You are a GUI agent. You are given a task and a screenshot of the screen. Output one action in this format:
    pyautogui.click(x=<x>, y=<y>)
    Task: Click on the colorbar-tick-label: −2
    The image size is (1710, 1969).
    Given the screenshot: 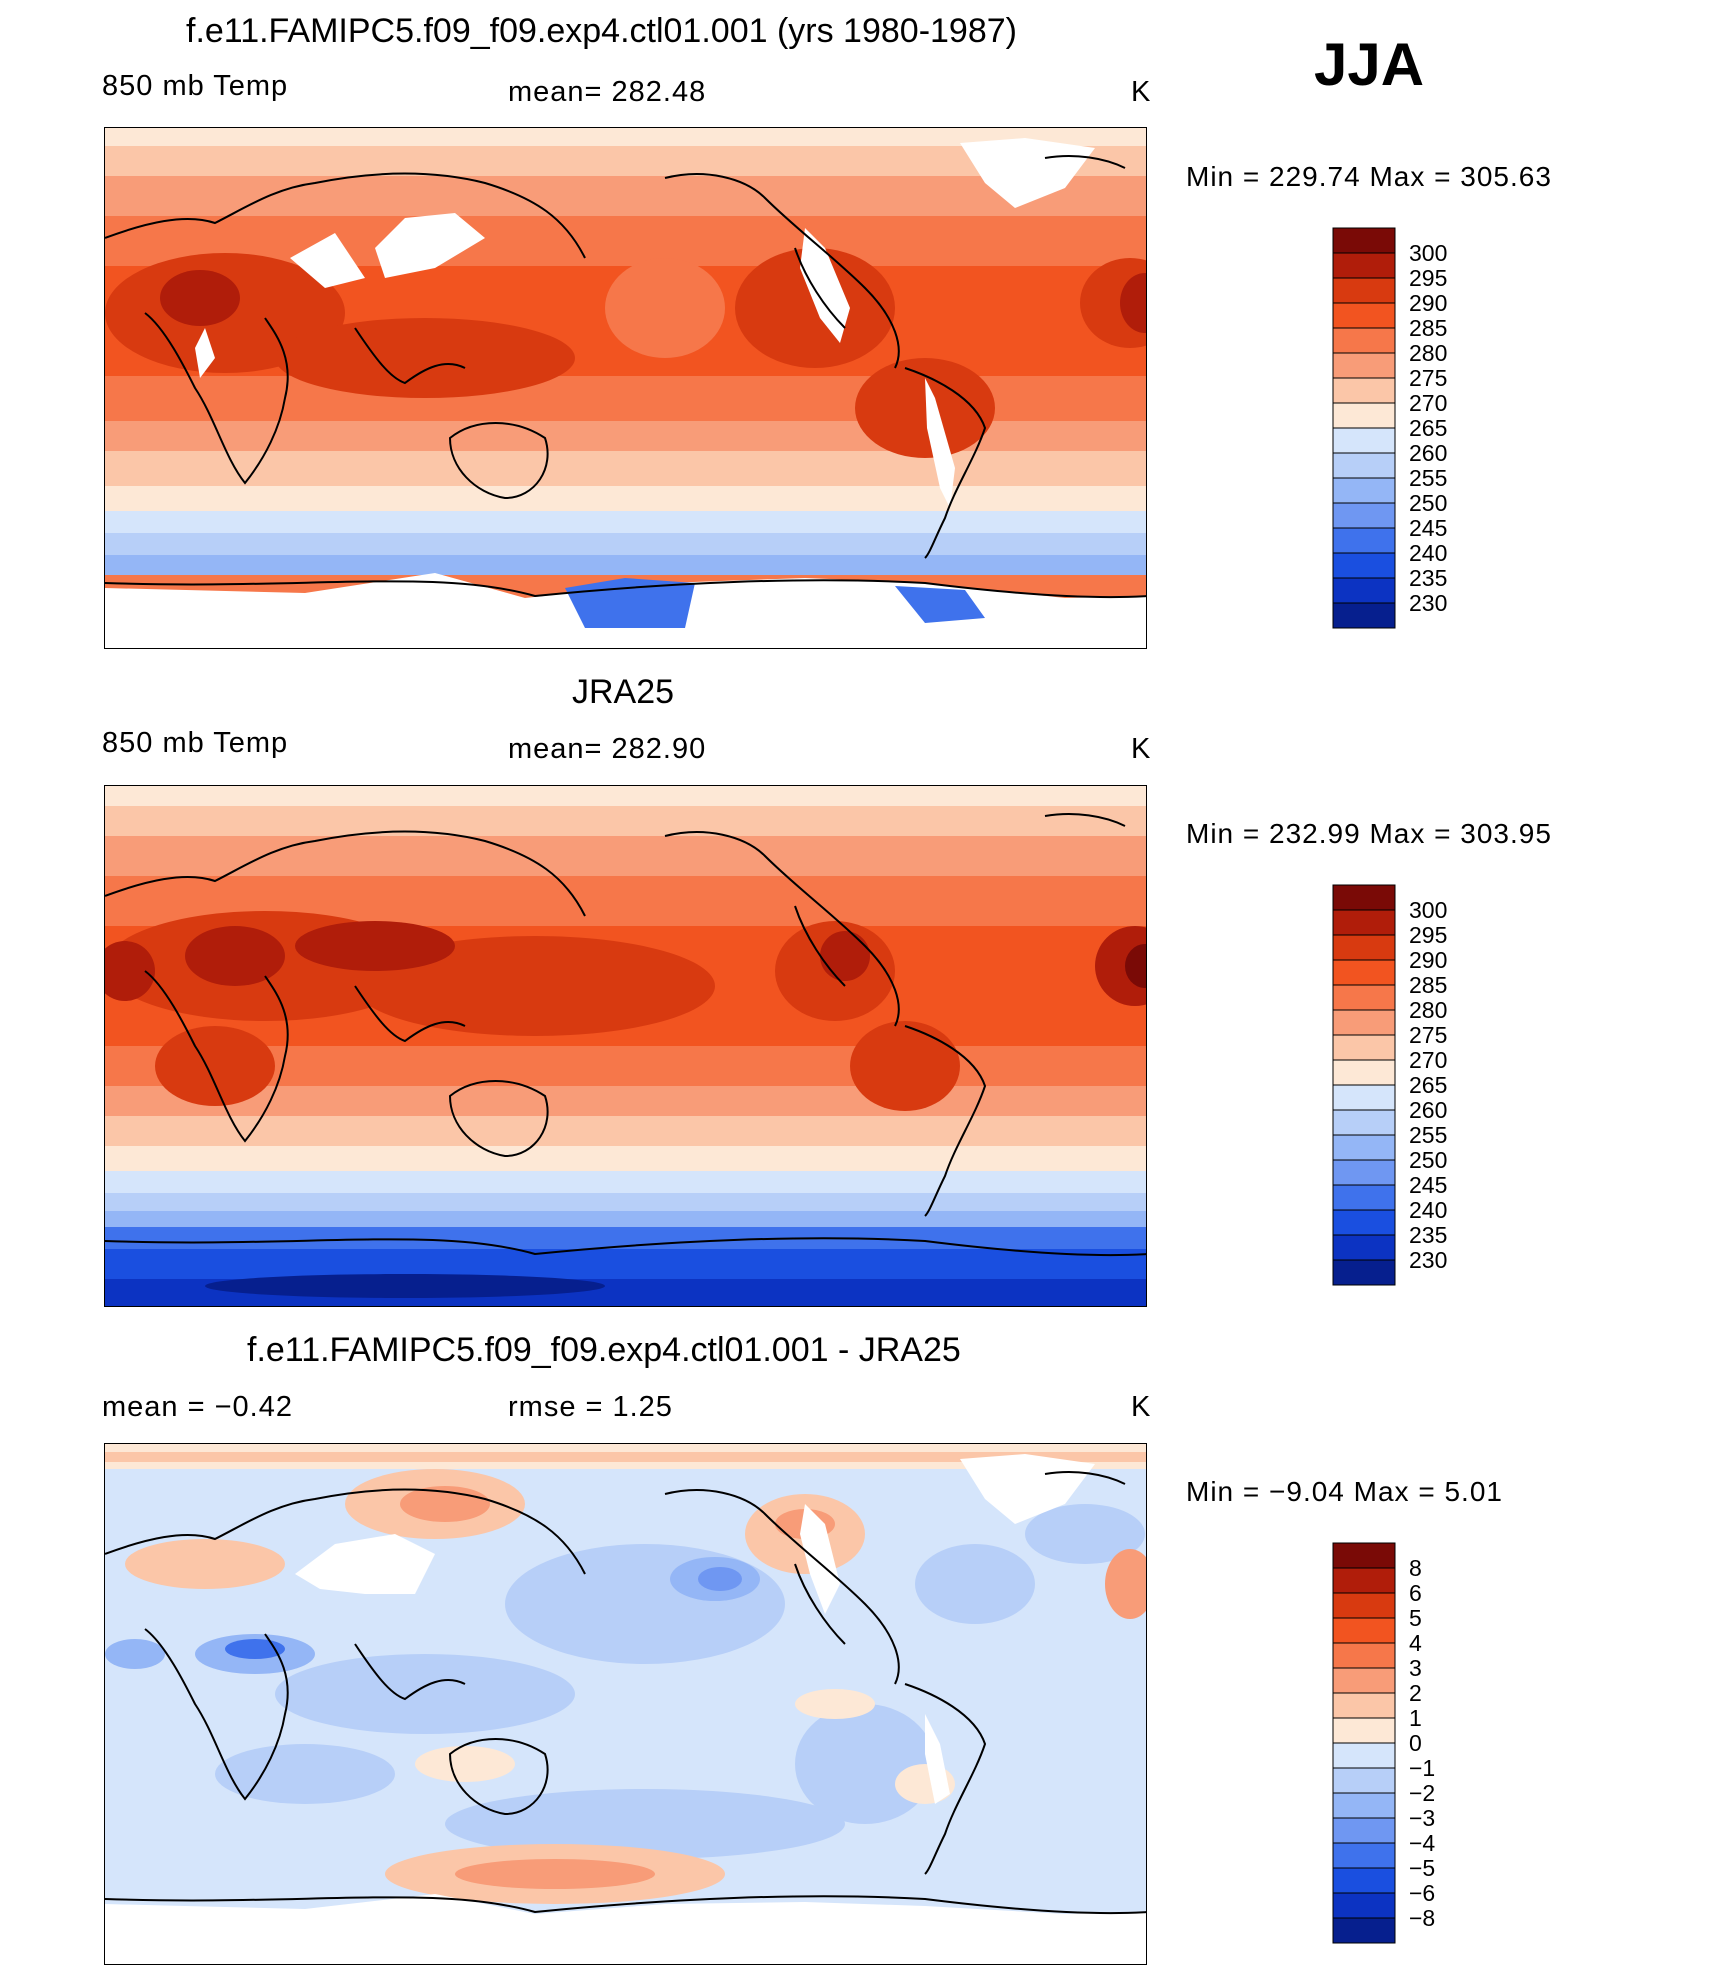 What is the action you would take?
    pyautogui.click(x=1422, y=1793)
    